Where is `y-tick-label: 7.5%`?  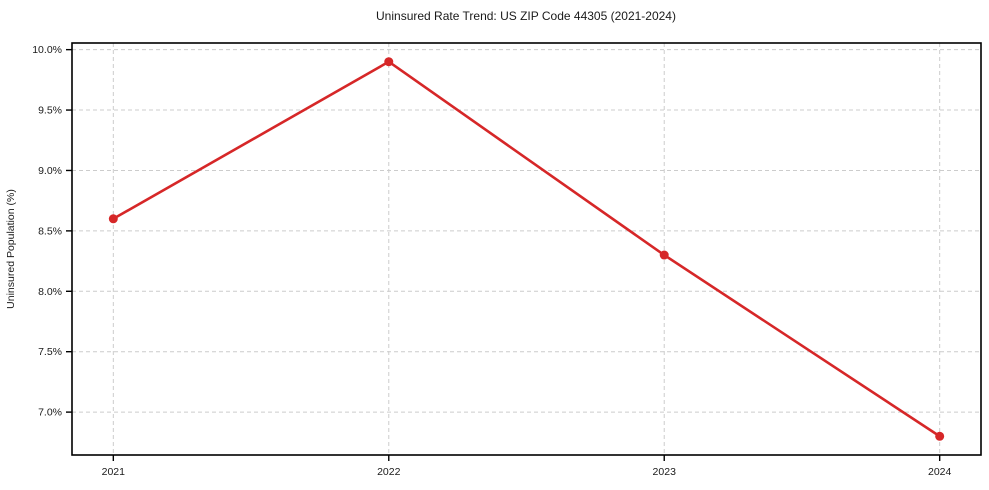
y-tick-label: 7.5% is located at coordinates (50, 352).